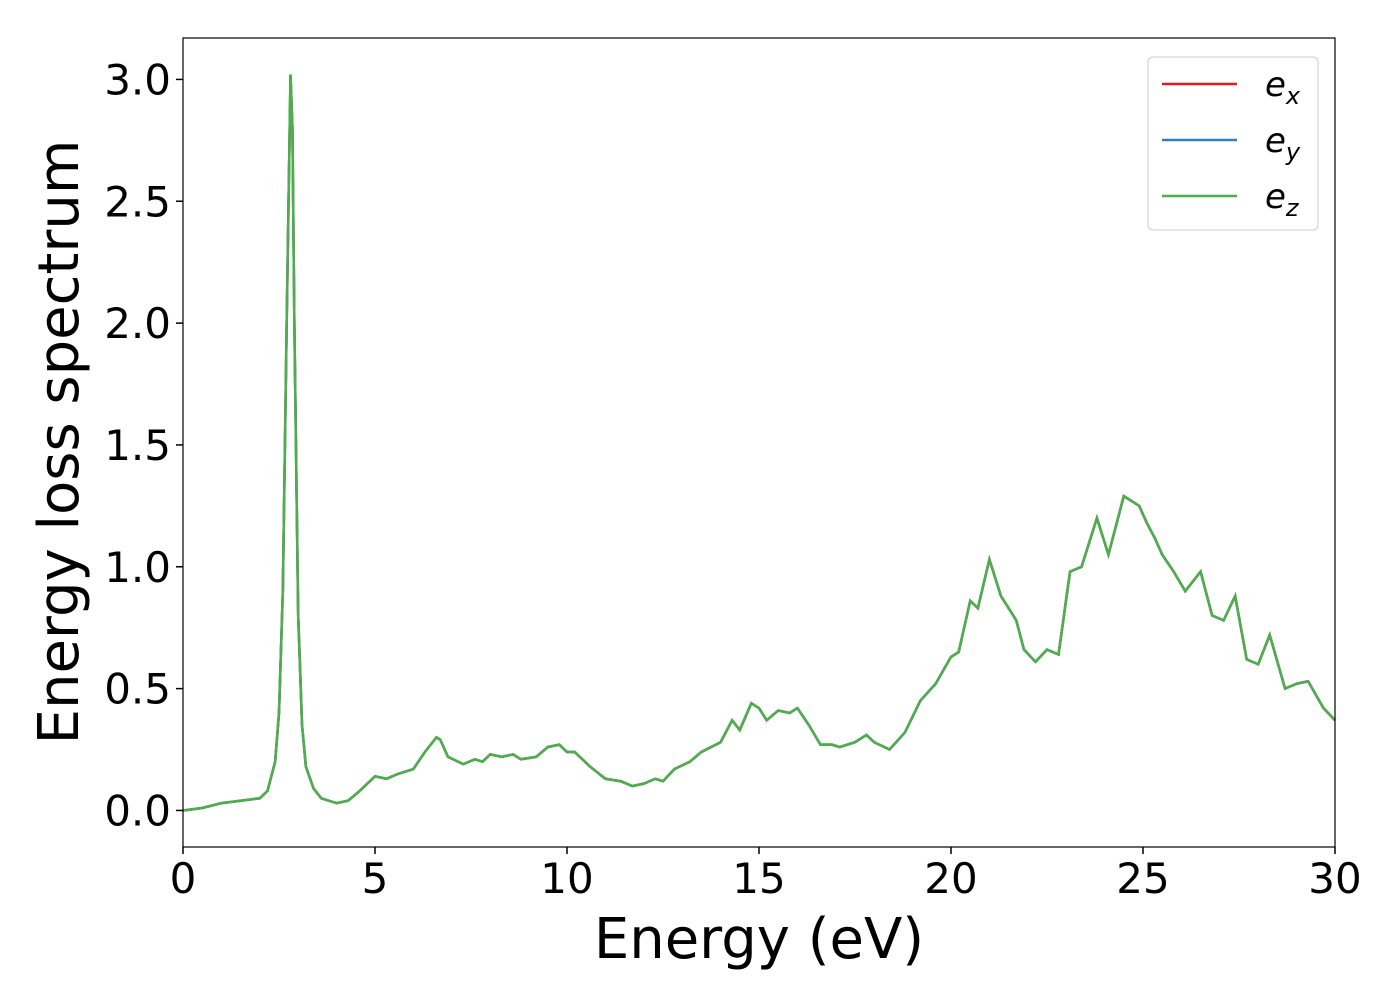 Image resolution: width=1400 pixels, height=1000 pixels. I want to click on x-tick-label: 0, so click(183, 878).